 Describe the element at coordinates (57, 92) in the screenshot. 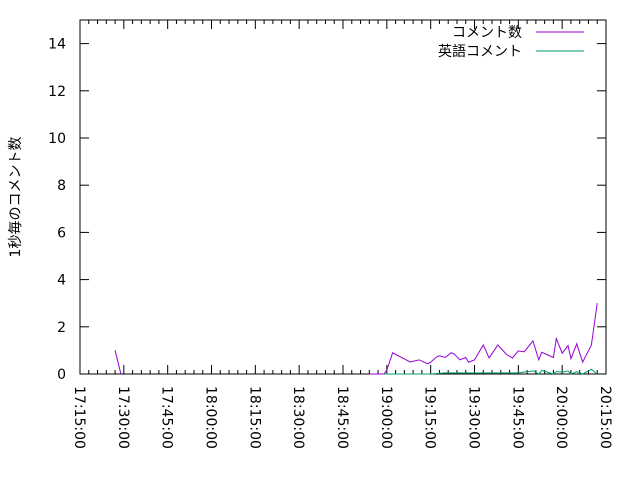

I see `y-tick-label: 12` at that location.